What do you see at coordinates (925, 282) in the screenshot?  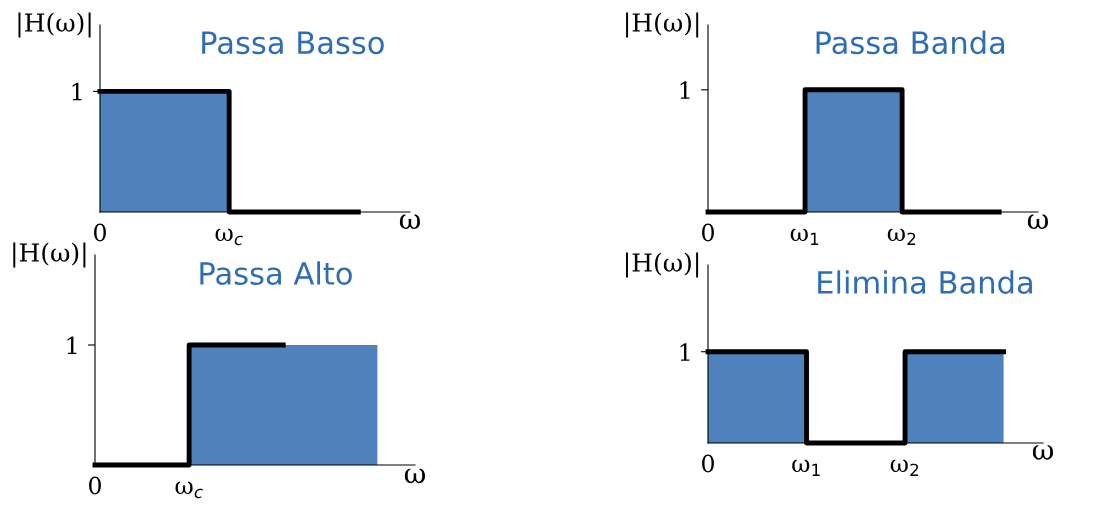 I see `chart-title: Elimina Banda` at bounding box center [925, 282].